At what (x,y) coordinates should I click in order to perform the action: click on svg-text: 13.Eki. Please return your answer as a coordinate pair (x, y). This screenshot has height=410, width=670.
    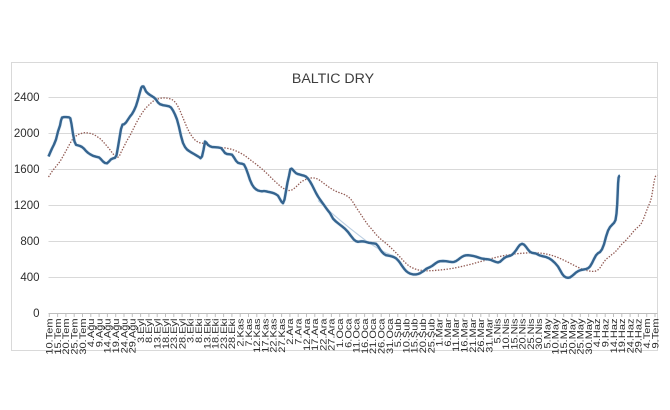
    Looking at the image, I should click on (208, 334).